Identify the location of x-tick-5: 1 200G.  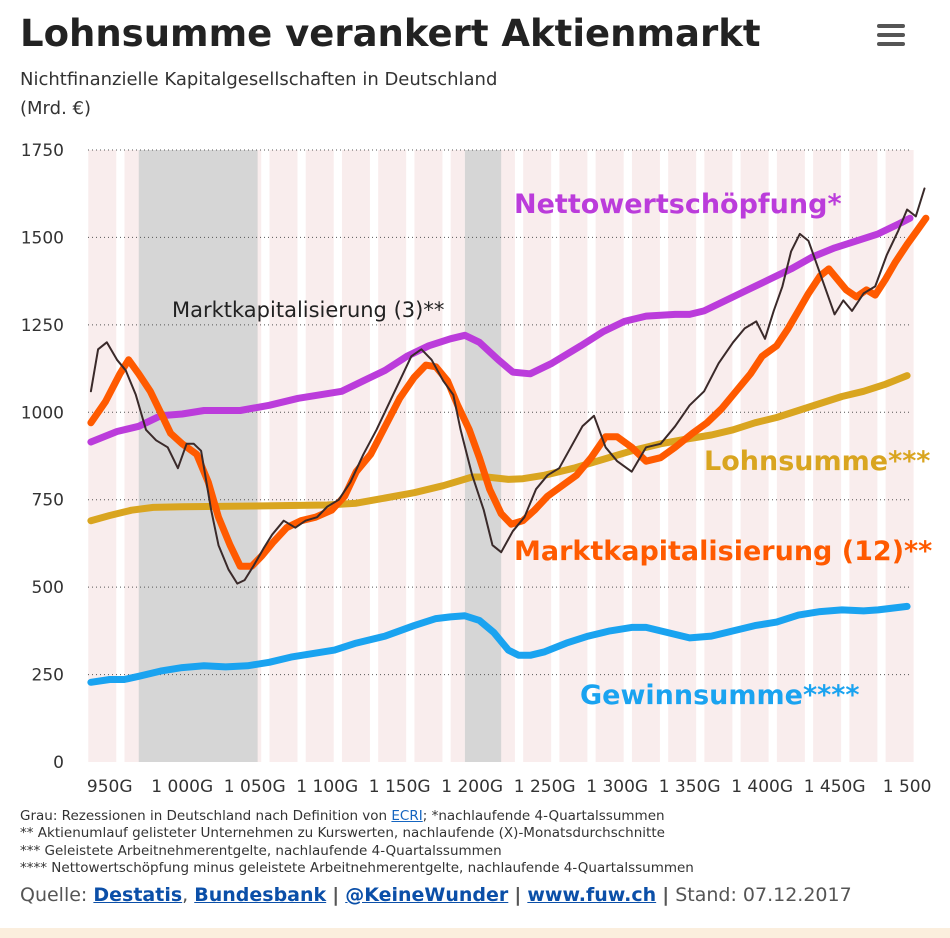
(472, 787).